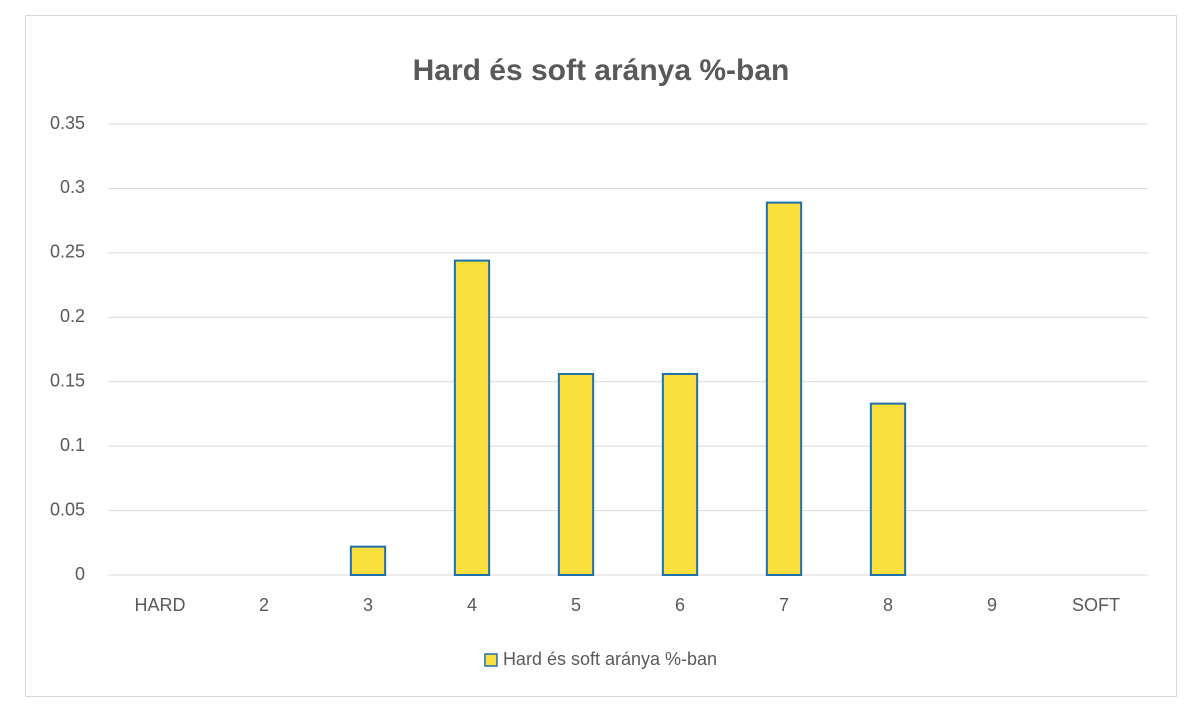 This screenshot has width=1202, height=716. What do you see at coordinates (610, 659) in the screenshot?
I see `legend-label: Hard és soft aránya %-ban` at bounding box center [610, 659].